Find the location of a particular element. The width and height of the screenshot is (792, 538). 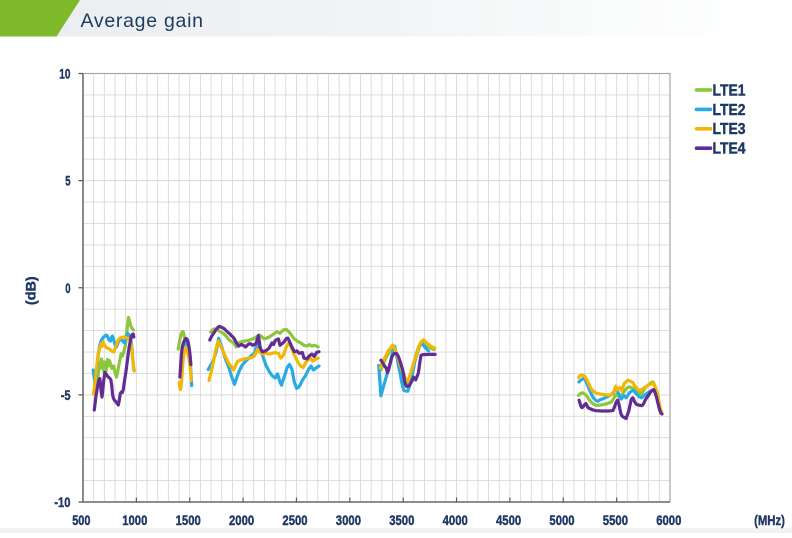

svg-text: 1000 is located at coordinates (134, 520).